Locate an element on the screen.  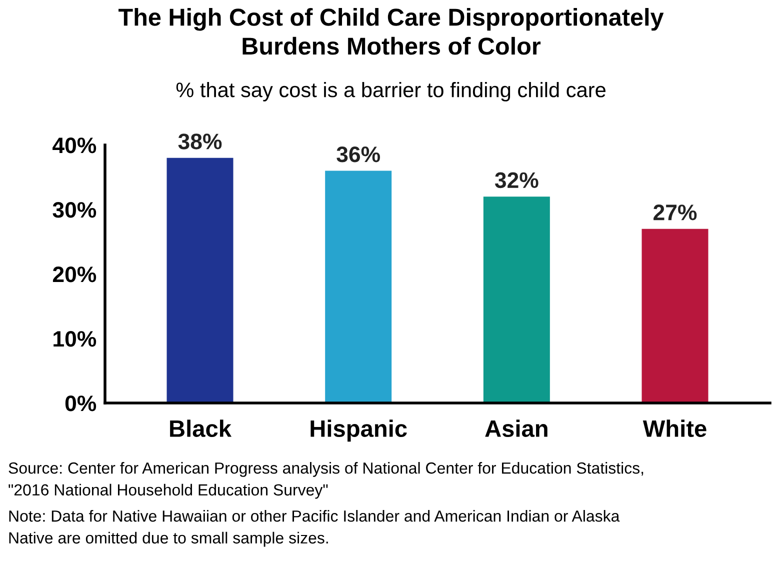
y-tick-label: 0% is located at coordinates (80, 404).